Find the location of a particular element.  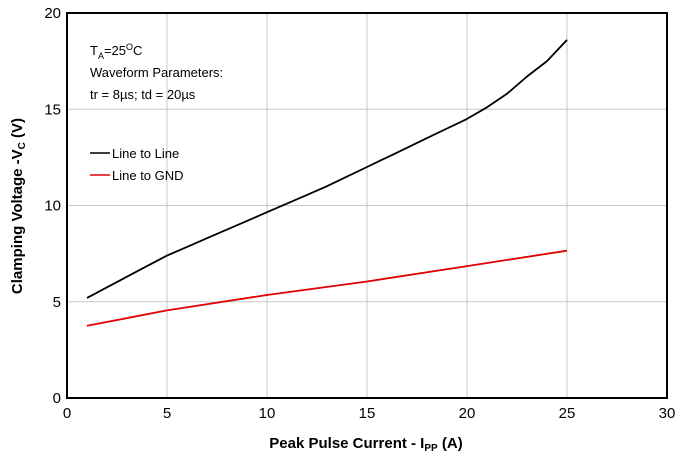

series-line-line-to-gnd is located at coordinates (327, 288).